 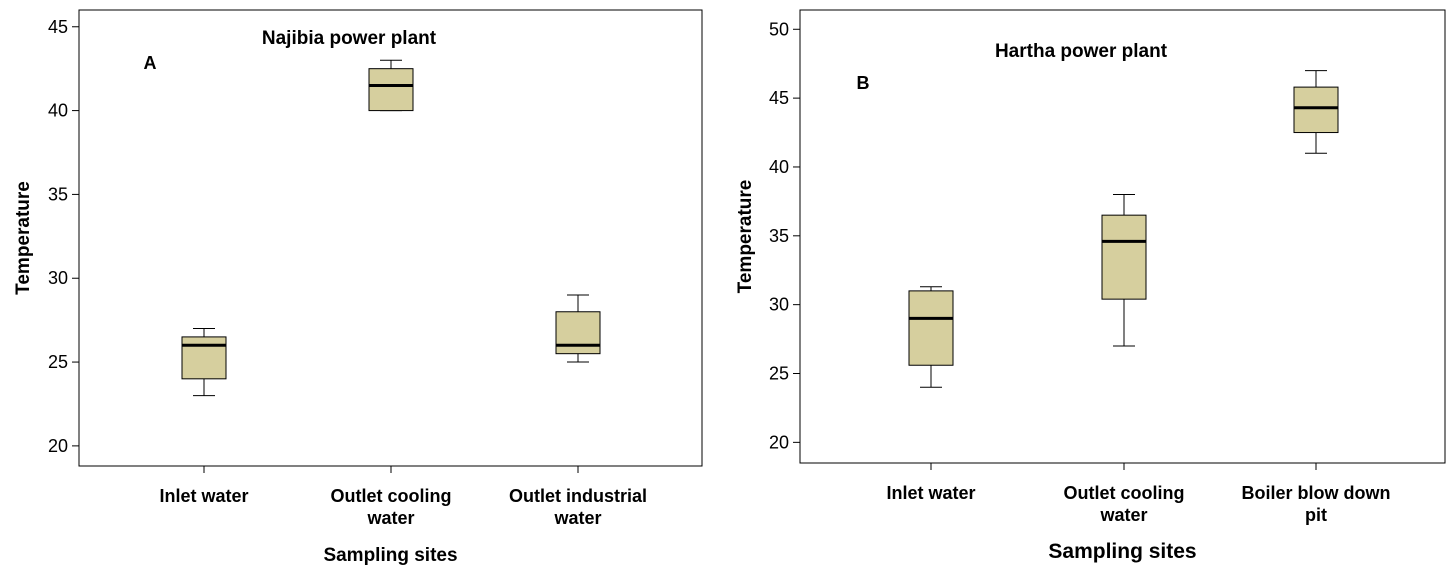 I want to click on panel-label: A, so click(x=150, y=63).